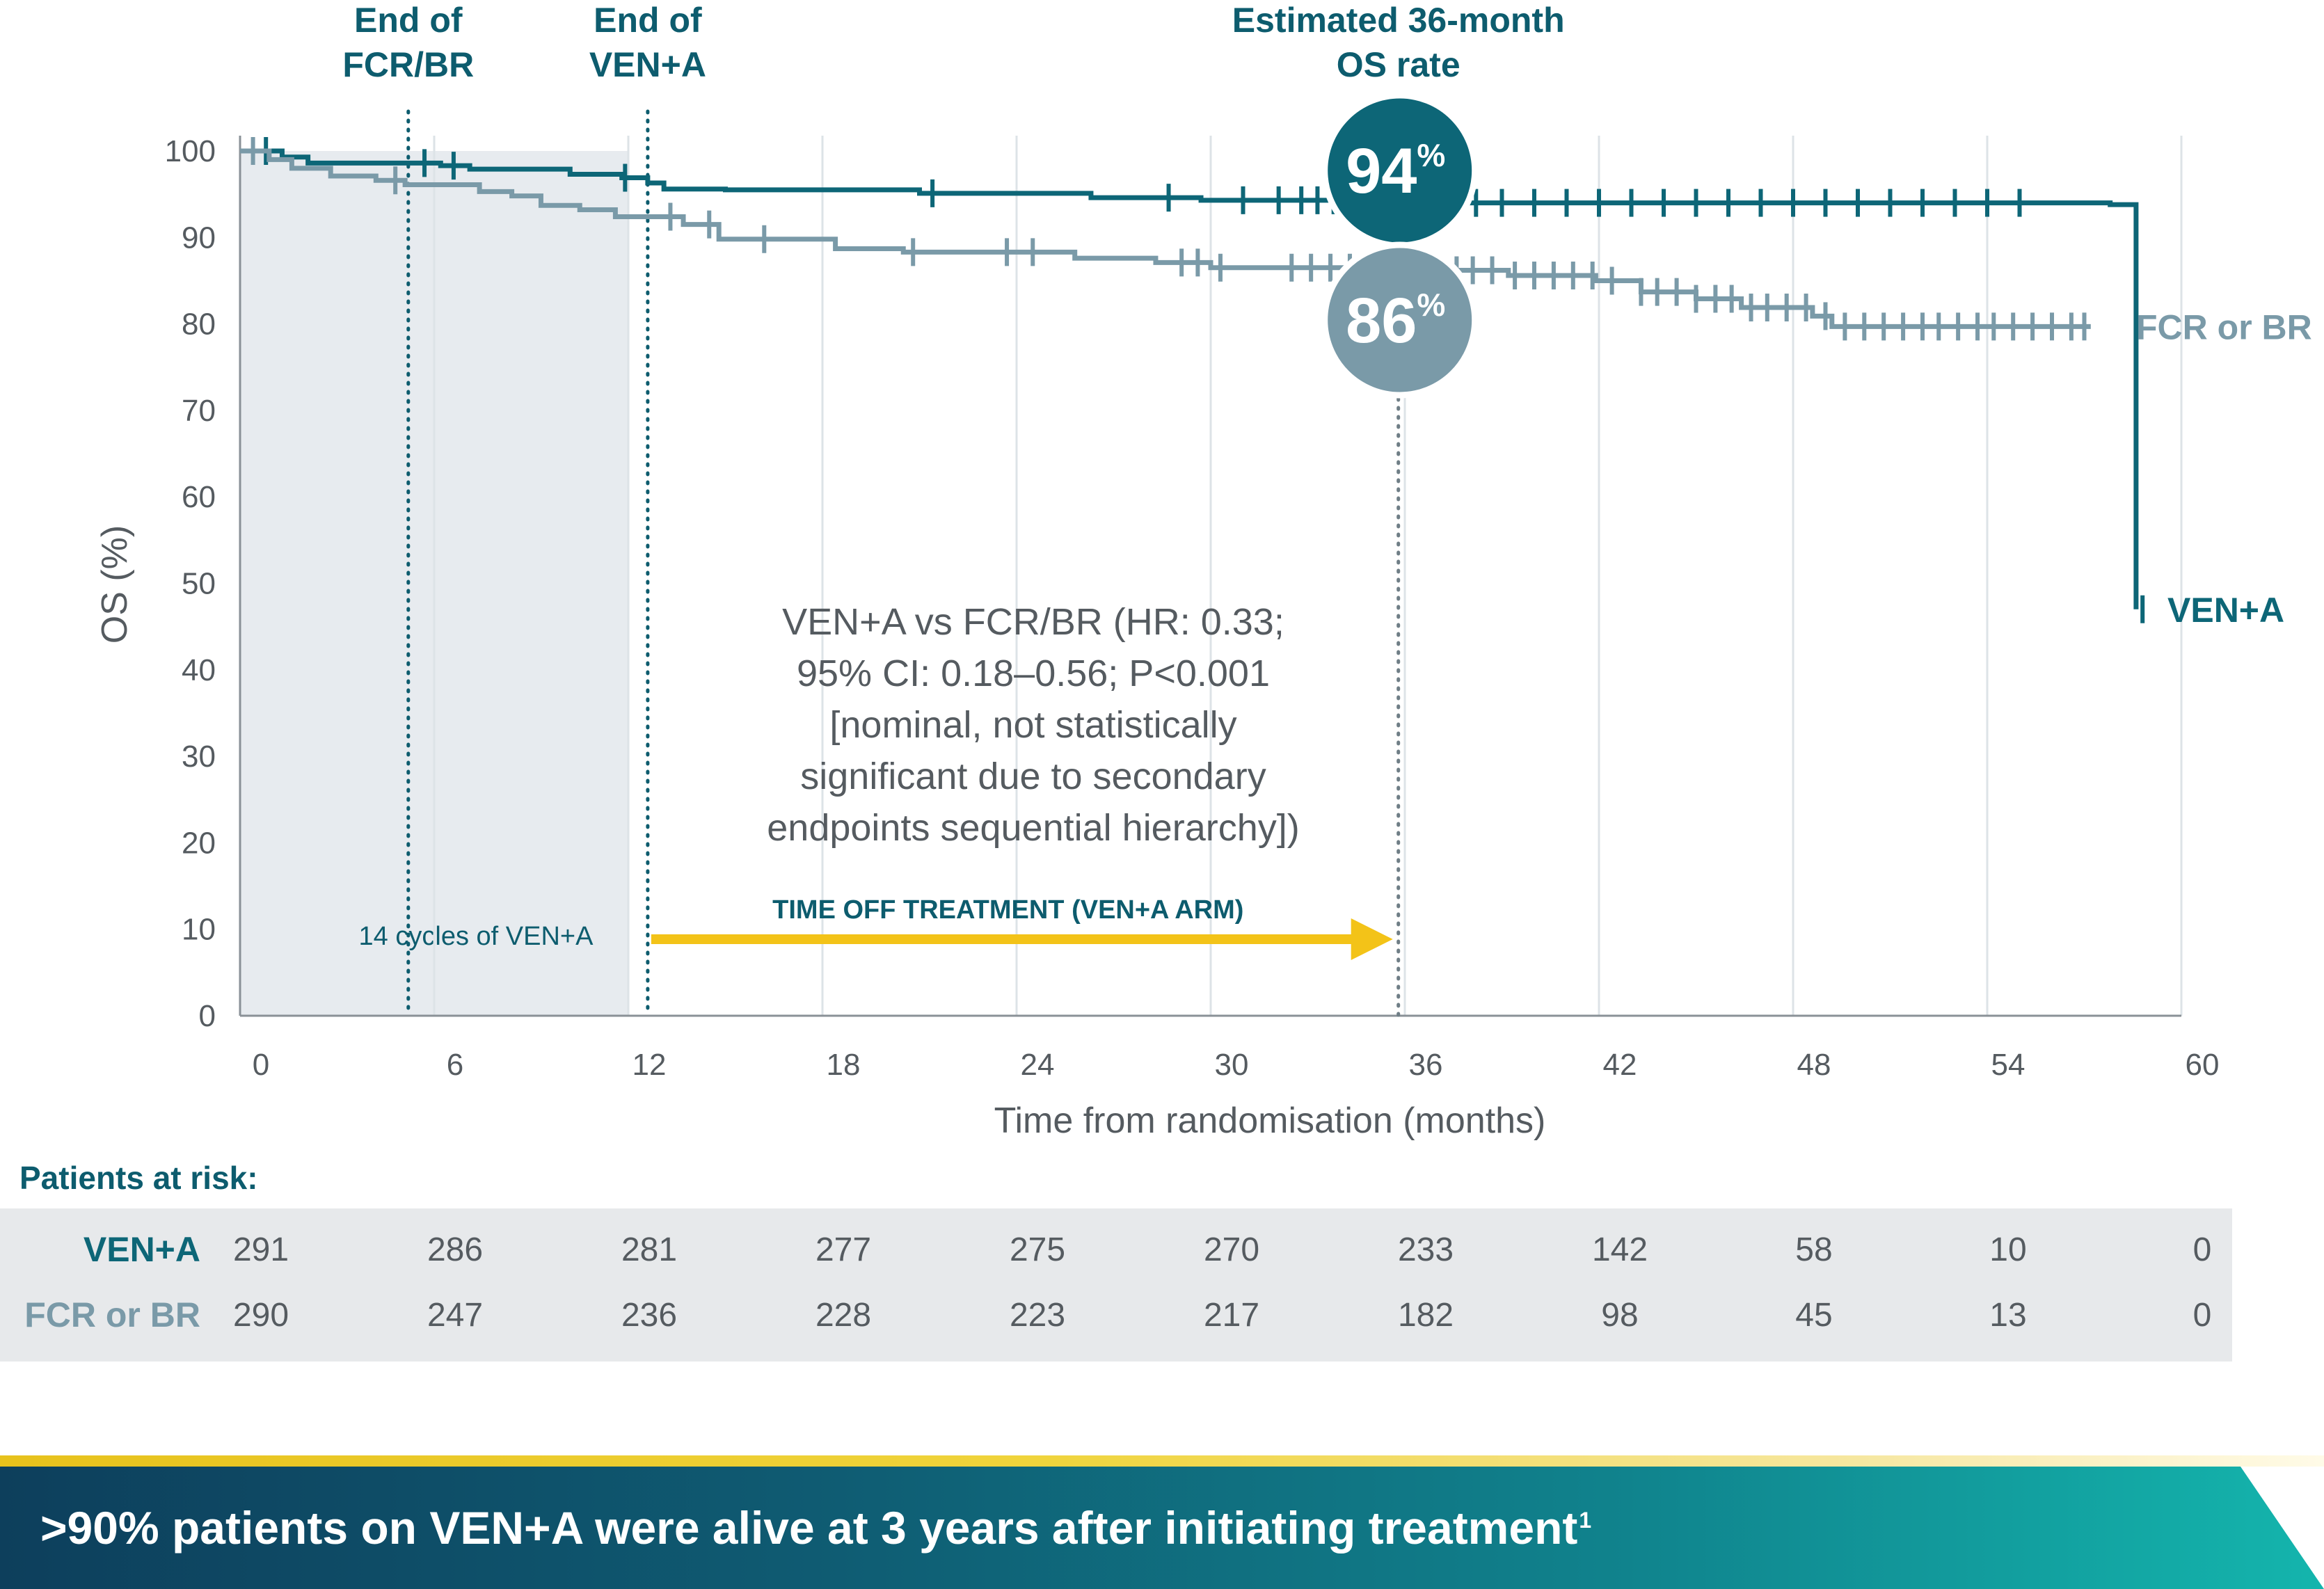 Image resolution: width=2324 pixels, height=1589 pixels. I want to click on reference-line-label: Estimated 36-month OS rate, so click(1398, 42).